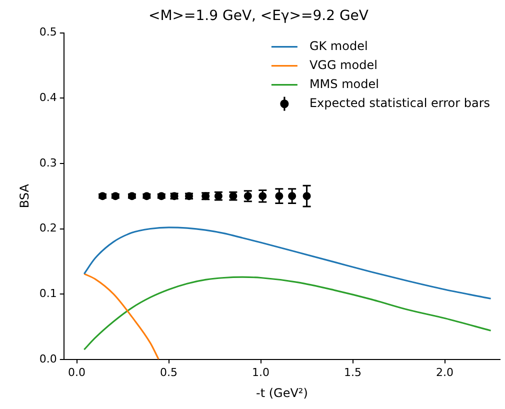  What do you see at coordinates (353, 372) in the screenshot?
I see `x-tick-label: 1.5` at bounding box center [353, 372].